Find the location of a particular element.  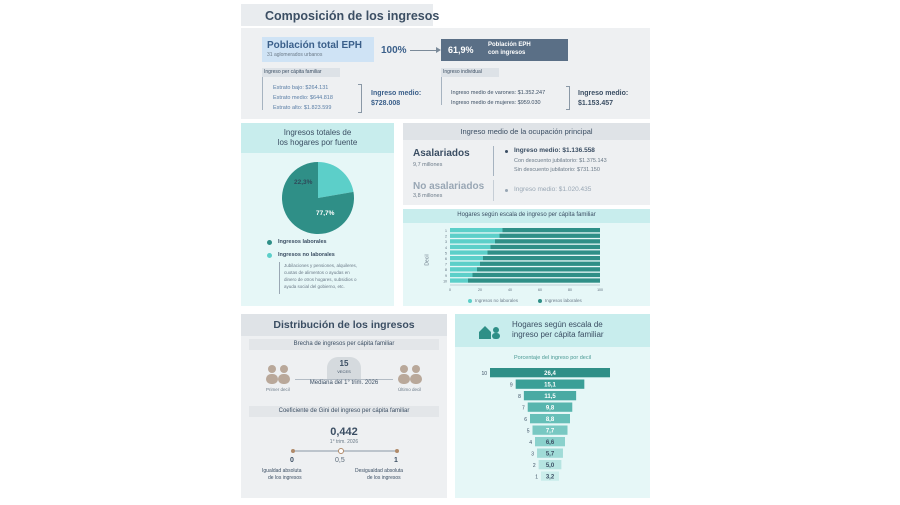

stack-legend-dot-nolab is located at coordinates (470, 301).